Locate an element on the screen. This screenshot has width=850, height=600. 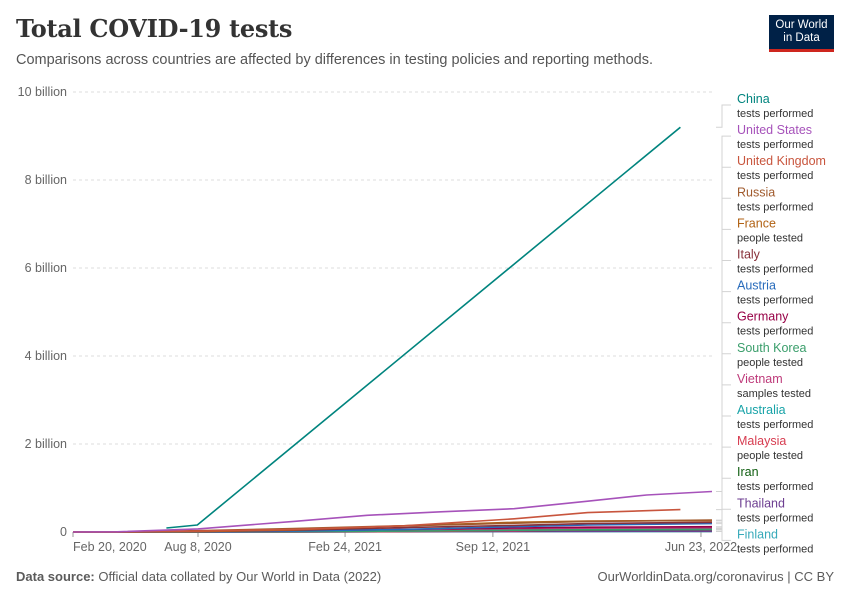
legend-label-germany: Germany is located at coordinates (763, 317).